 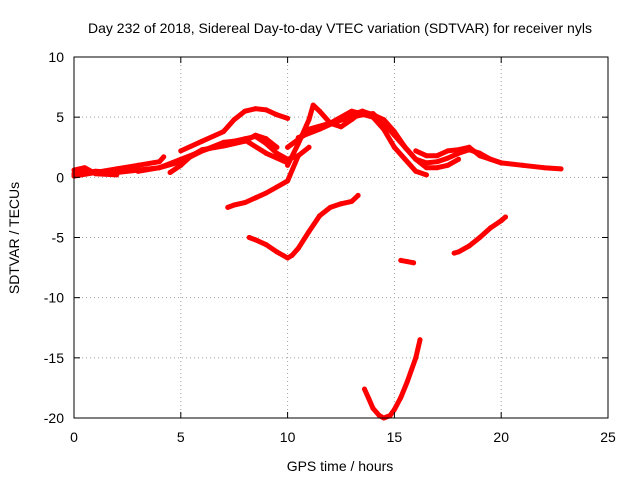 What do you see at coordinates (181, 437) in the screenshot?
I see `x-tick-label: 5` at bounding box center [181, 437].